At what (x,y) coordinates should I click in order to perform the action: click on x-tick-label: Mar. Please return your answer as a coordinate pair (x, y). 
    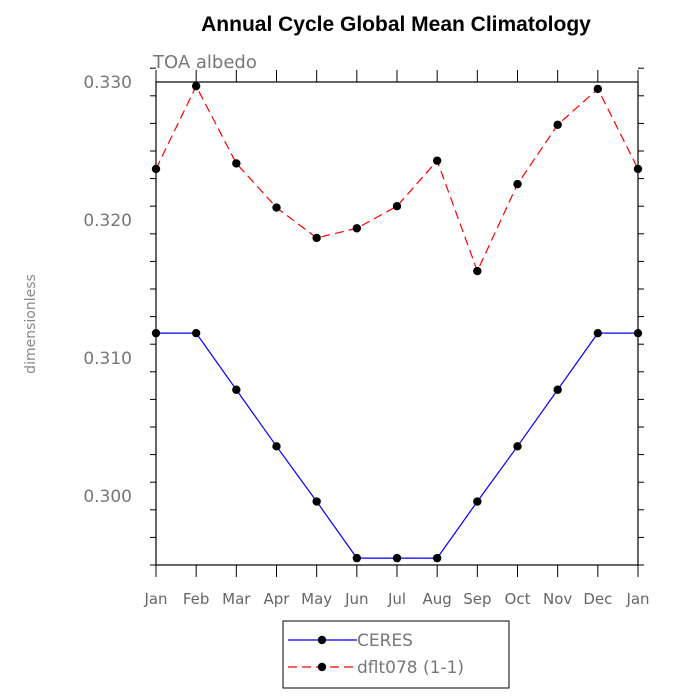
    Looking at the image, I should click on (236, 599).